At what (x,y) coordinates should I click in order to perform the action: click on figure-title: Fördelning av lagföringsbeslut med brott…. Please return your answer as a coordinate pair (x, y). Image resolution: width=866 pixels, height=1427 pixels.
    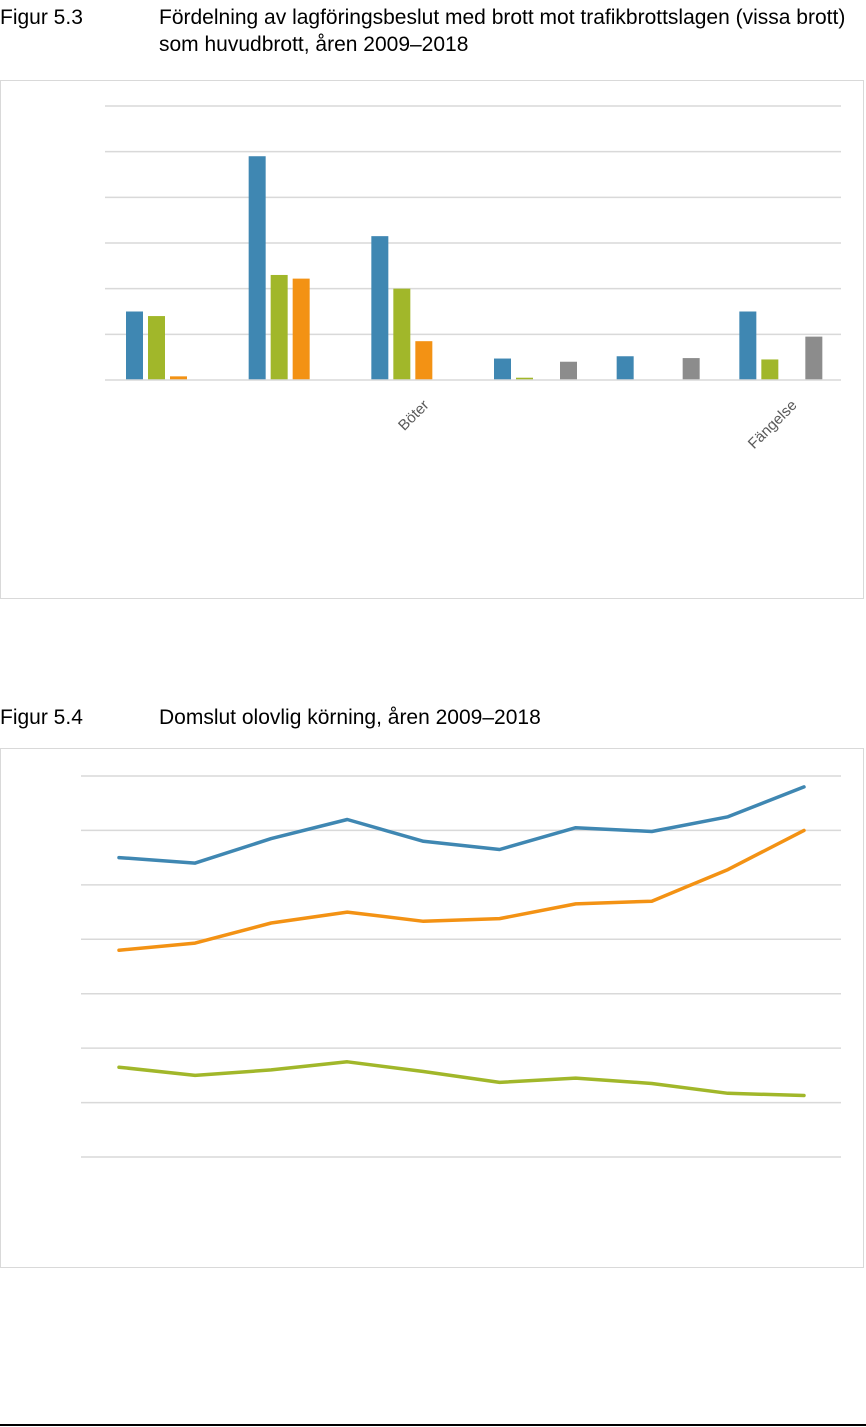
    Looking at the image, I should click on (502, 31).